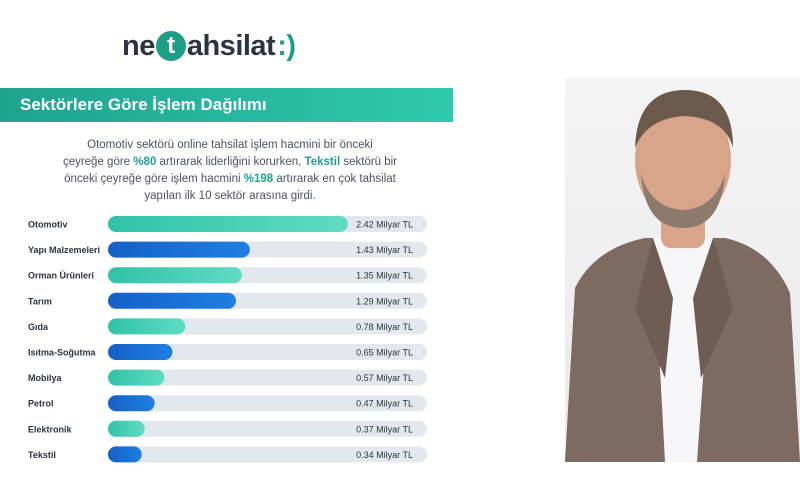 This screenshot has height=482, width=800. What do you see at coordinates (654, 308) in the screenshot?
I see `lapel-left` at bounding box center [654, 308].